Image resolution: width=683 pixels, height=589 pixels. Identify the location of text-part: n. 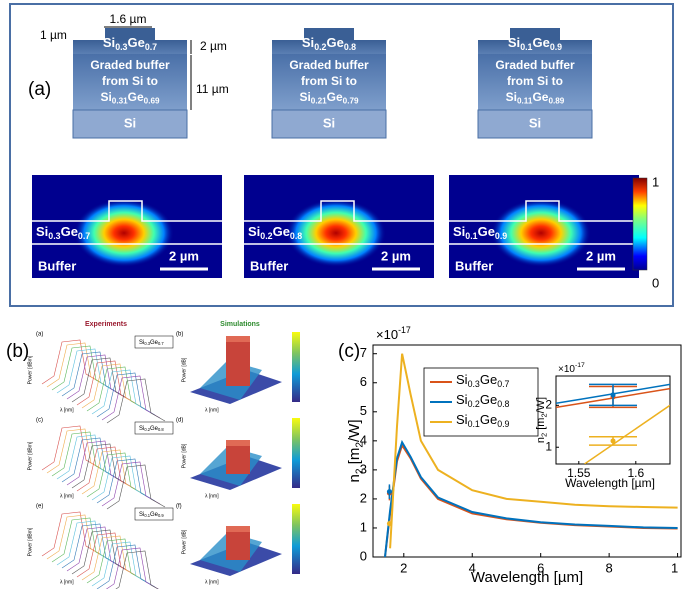
(541, 440).